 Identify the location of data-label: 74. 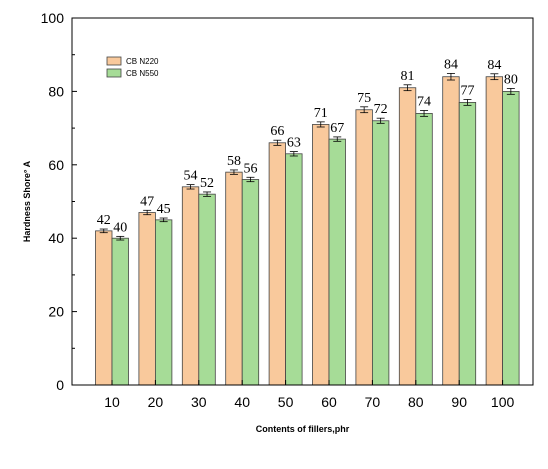
(424, 101).